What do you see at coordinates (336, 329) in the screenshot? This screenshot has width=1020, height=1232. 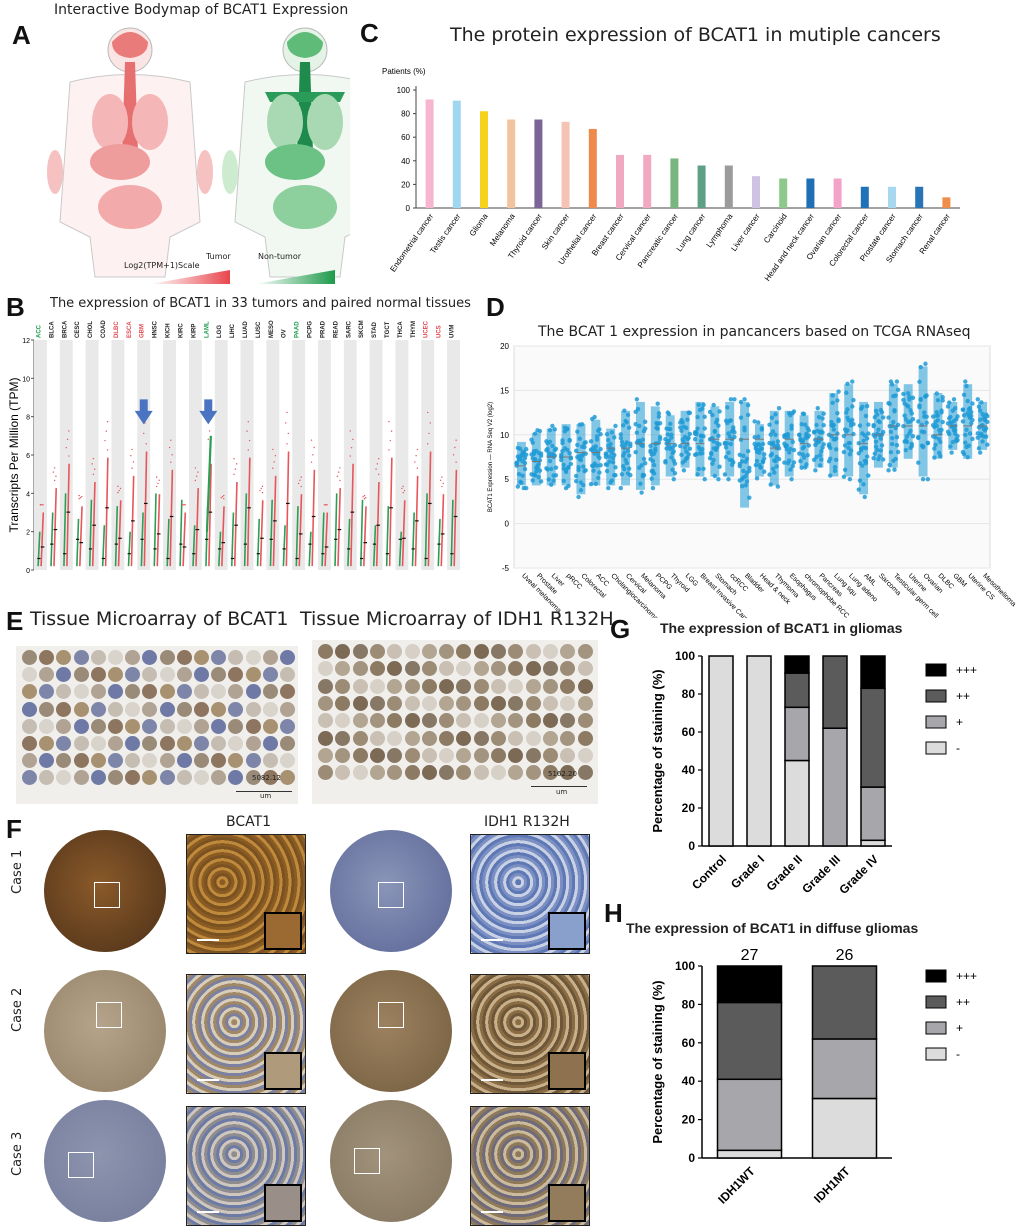 I see `cancer-label: READ` at bounding box center [336, 329].